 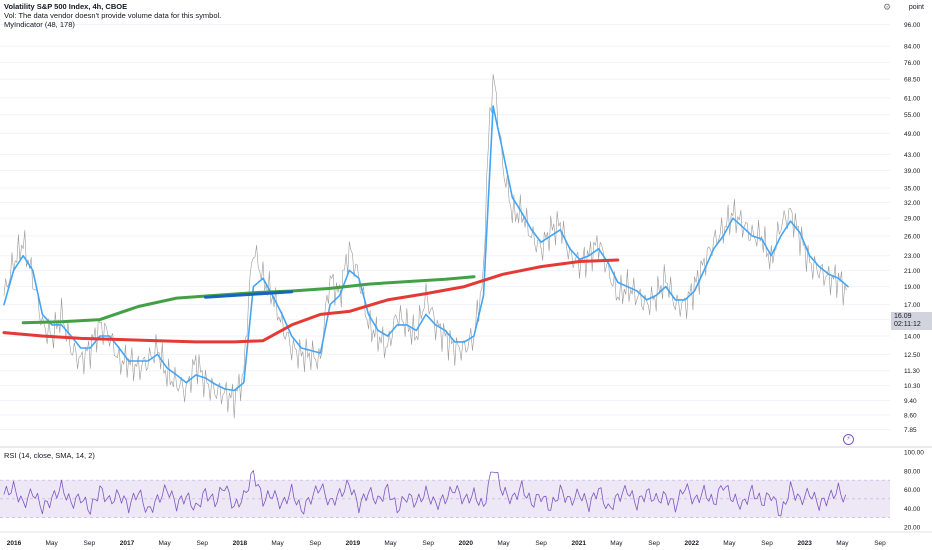 I want to click on price-tick-label: 17.00, so click(x=912, y=305).